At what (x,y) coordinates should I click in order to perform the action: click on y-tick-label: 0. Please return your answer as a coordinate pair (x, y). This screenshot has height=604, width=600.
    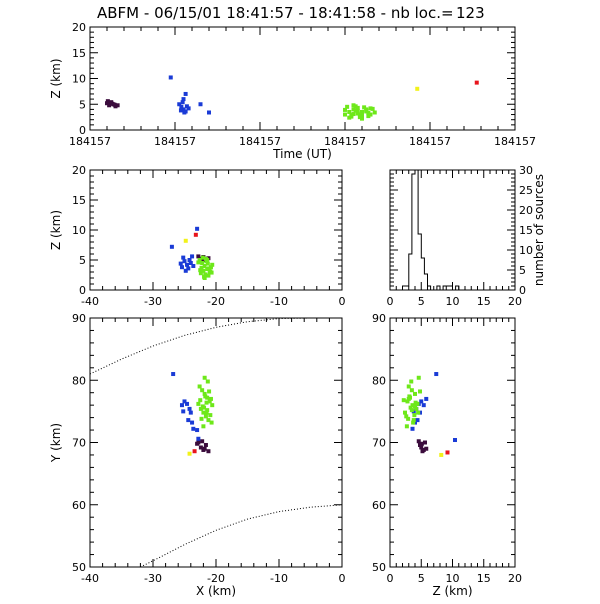
    Looking at the image, I should click on (82, 130).